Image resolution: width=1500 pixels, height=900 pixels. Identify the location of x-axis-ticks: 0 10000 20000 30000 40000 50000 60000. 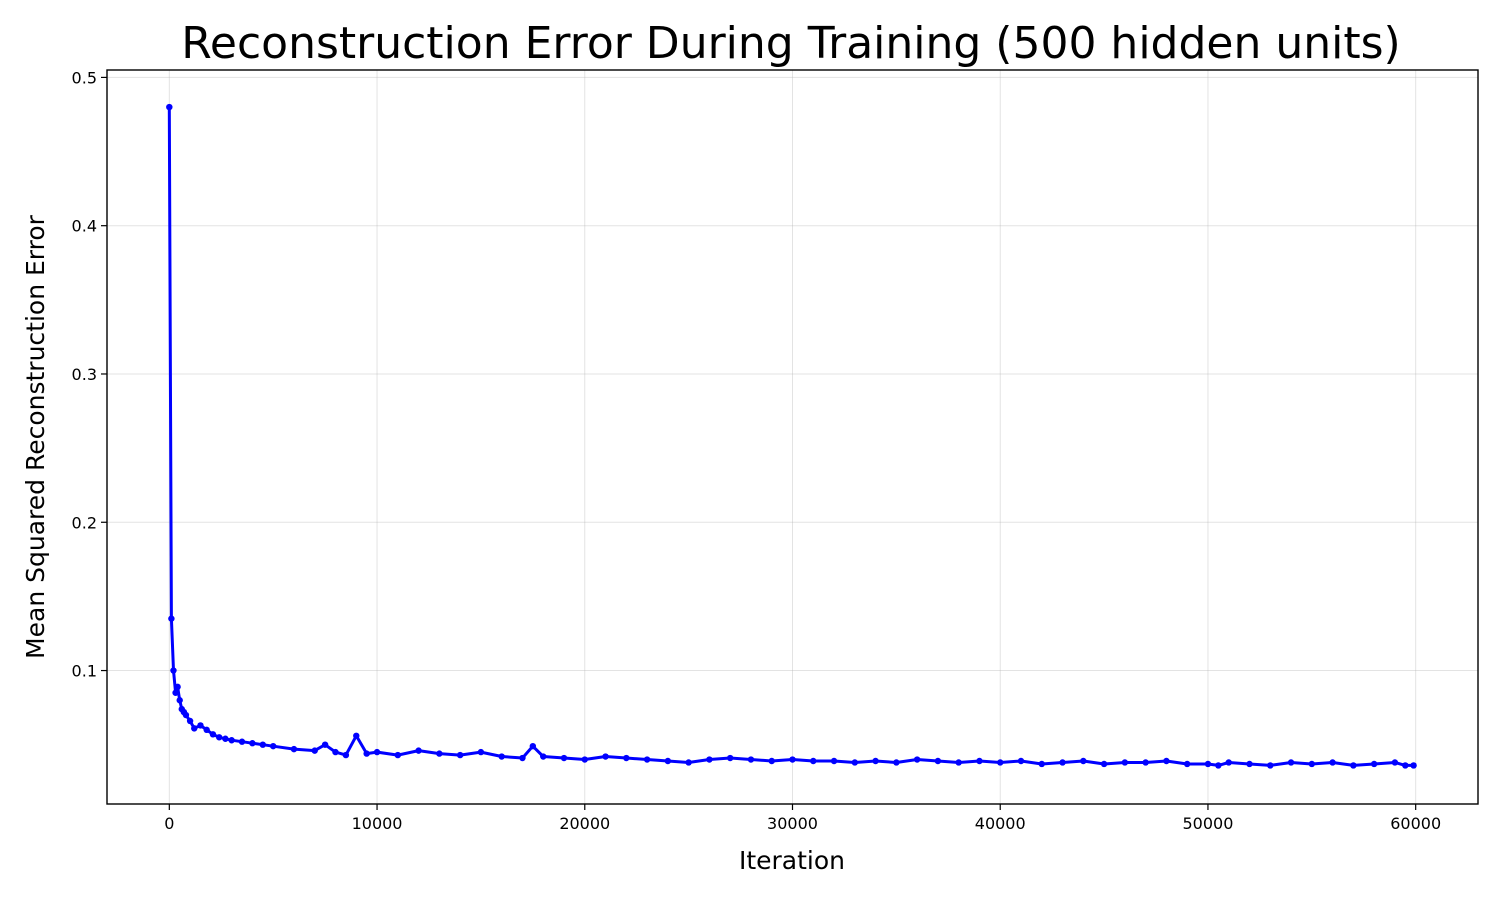
(802, 818).